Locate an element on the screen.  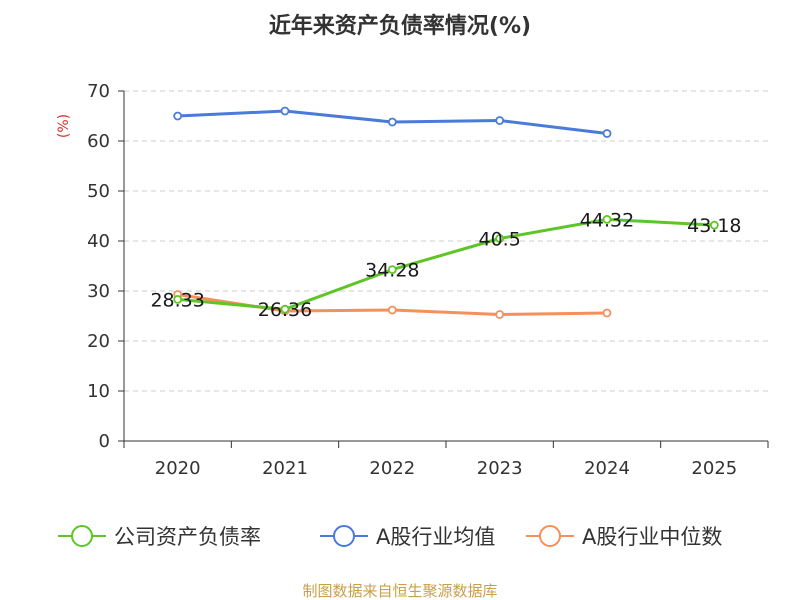
x-tick-label: 2021 is located at coordinates (285, 468).